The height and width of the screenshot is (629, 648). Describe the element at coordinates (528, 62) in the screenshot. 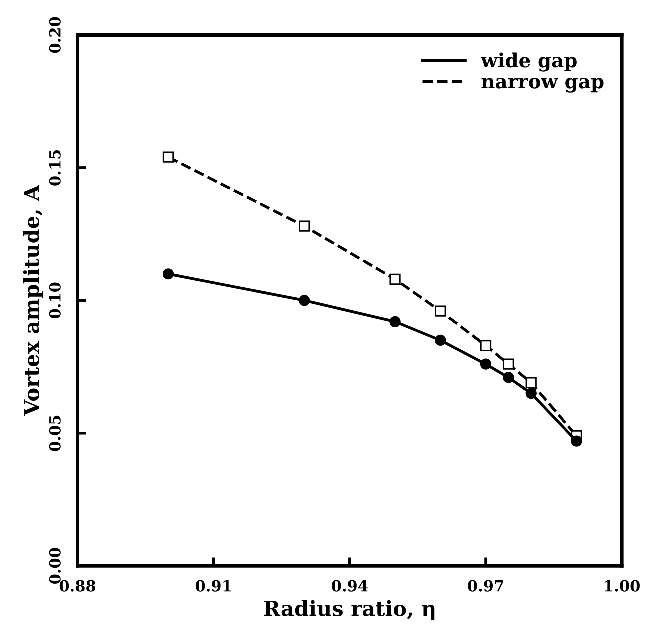

I see `legend-label: wide gap` at that location.